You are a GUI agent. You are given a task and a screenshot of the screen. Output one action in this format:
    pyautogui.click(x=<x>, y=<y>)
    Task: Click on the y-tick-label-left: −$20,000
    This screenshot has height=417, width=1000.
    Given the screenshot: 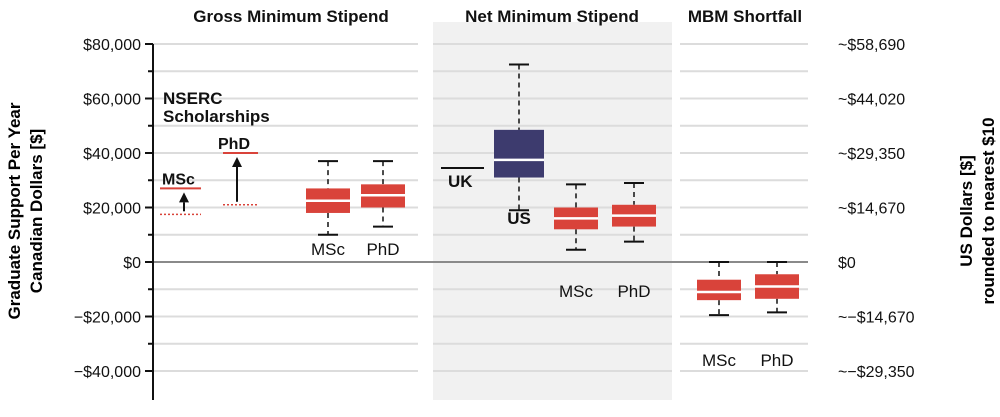 What is the action you would take?
    pyautogui.click(x=107, y=318)
    